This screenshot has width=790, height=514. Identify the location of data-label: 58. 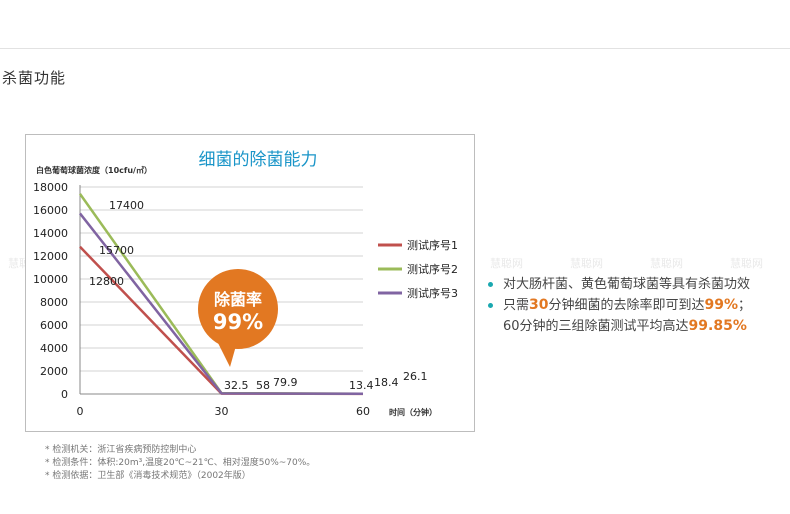
(263, 385).